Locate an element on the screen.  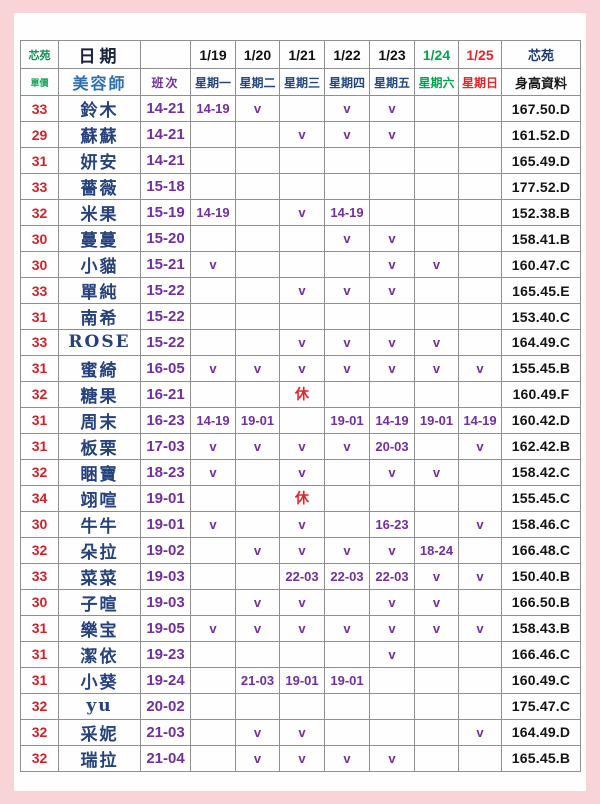
name-cell: 潔依 is located at coordinates (99, 654).